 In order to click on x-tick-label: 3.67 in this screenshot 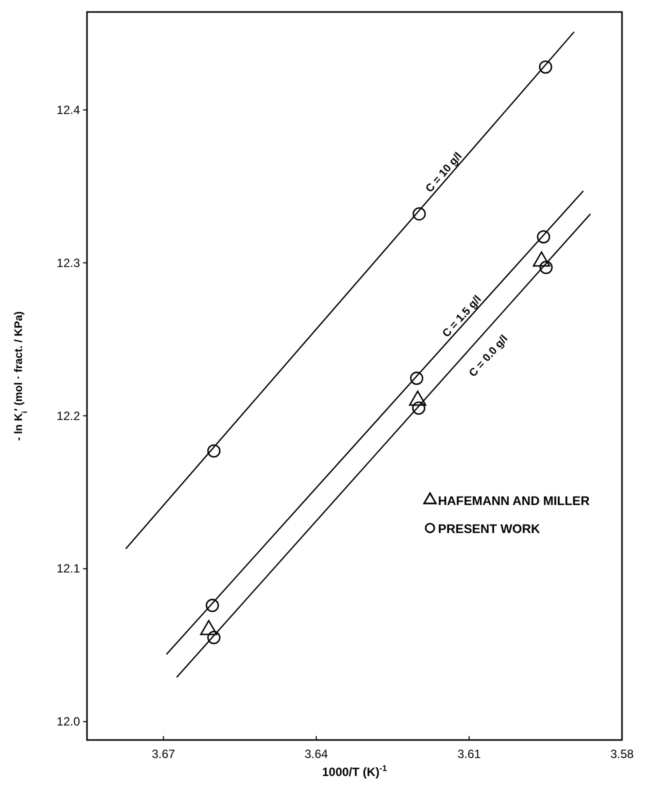, I will do `click(164, 754)`.